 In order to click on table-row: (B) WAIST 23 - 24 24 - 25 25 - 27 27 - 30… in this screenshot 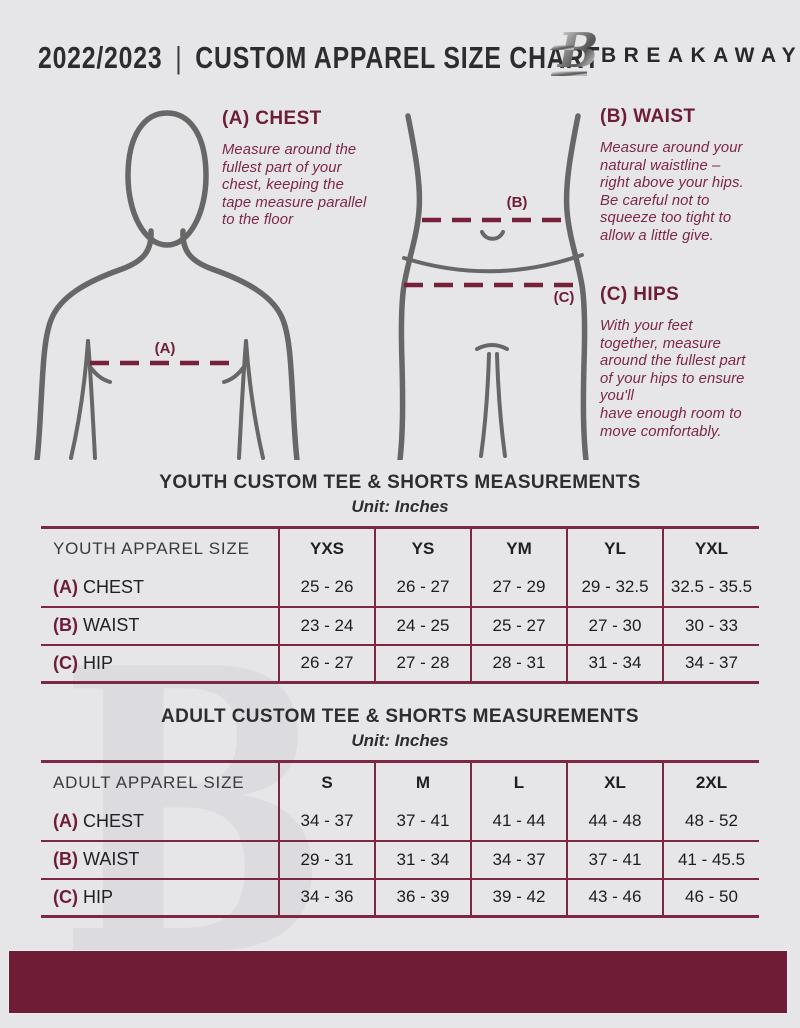, I will do `click(400, 625)`.